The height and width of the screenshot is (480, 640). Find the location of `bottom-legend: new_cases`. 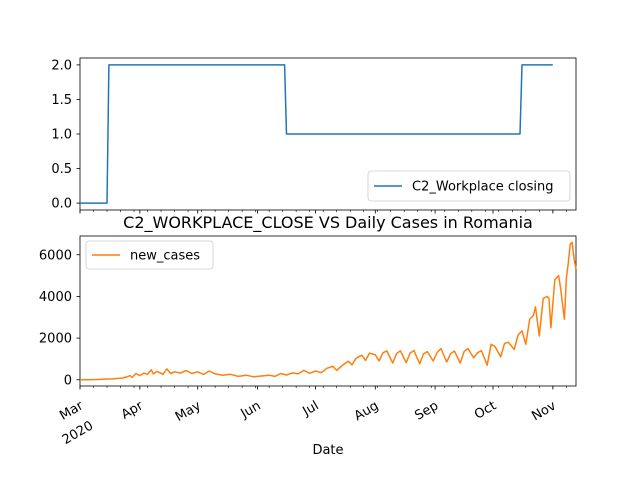

bottom-legend: new_cases is located at coordinates (149, 255).